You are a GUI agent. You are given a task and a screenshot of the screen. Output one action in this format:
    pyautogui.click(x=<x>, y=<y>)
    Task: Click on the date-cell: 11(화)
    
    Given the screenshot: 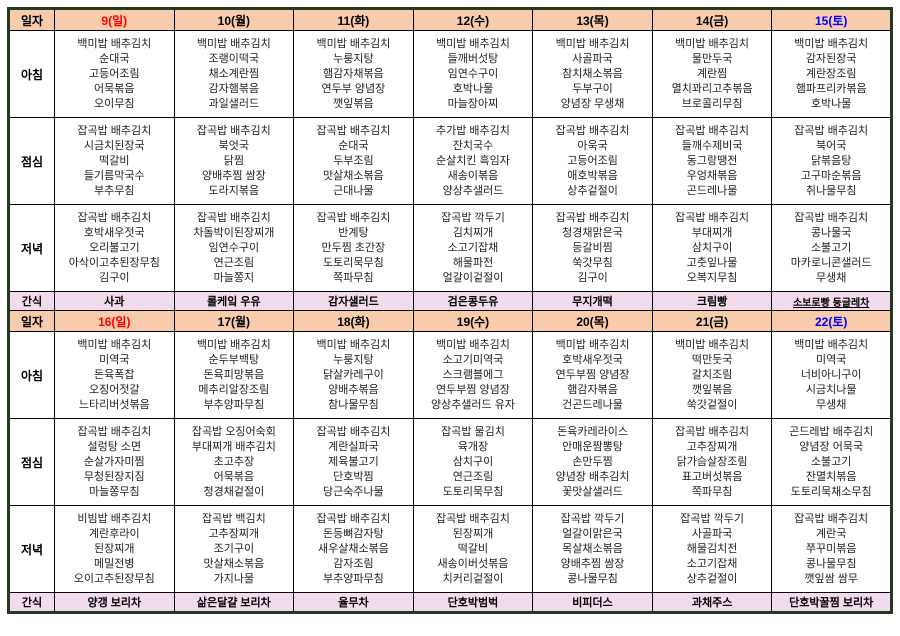 What is the action you would take?
    pyautogui.click(x=353, y=19)
    